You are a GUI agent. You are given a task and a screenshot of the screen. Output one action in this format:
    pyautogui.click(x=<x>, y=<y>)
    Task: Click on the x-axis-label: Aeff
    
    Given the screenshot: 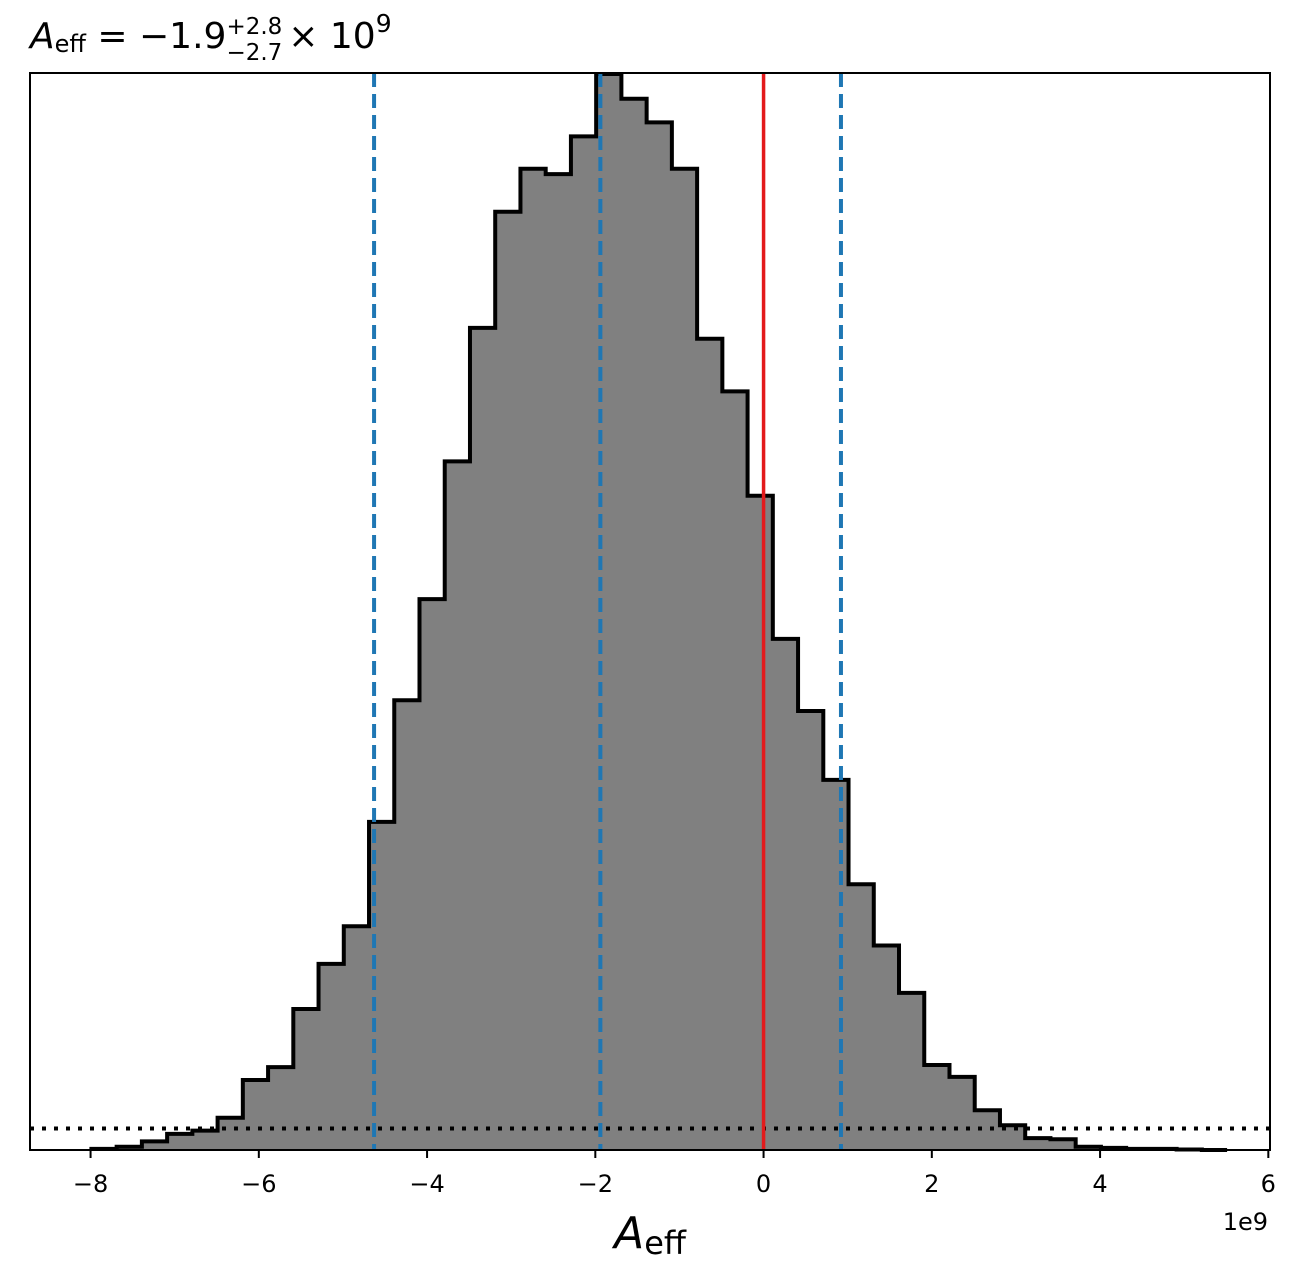 What is the action you would take?
    pyautogui.click(x=649, y=1235)
    